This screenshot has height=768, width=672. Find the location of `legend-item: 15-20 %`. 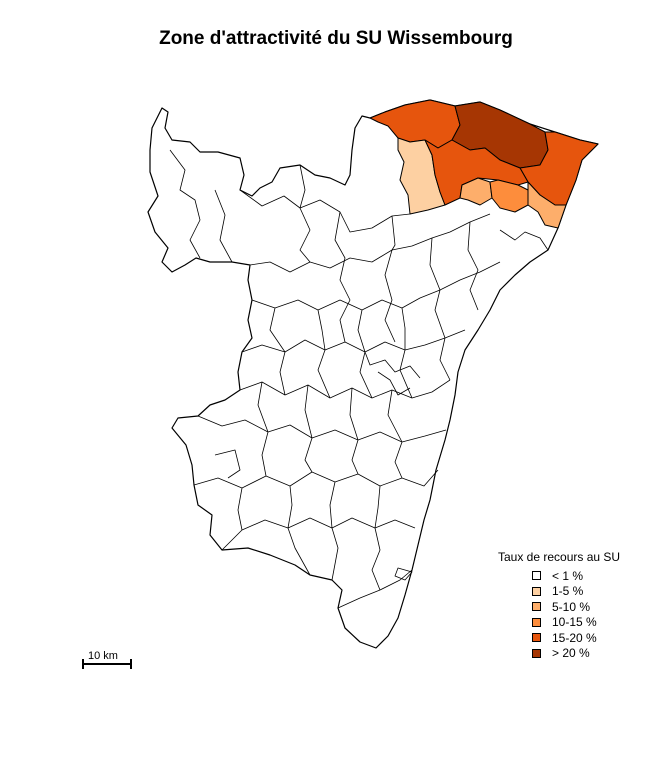

legend-item: 15-20 % is located at coordinates (576, 638).